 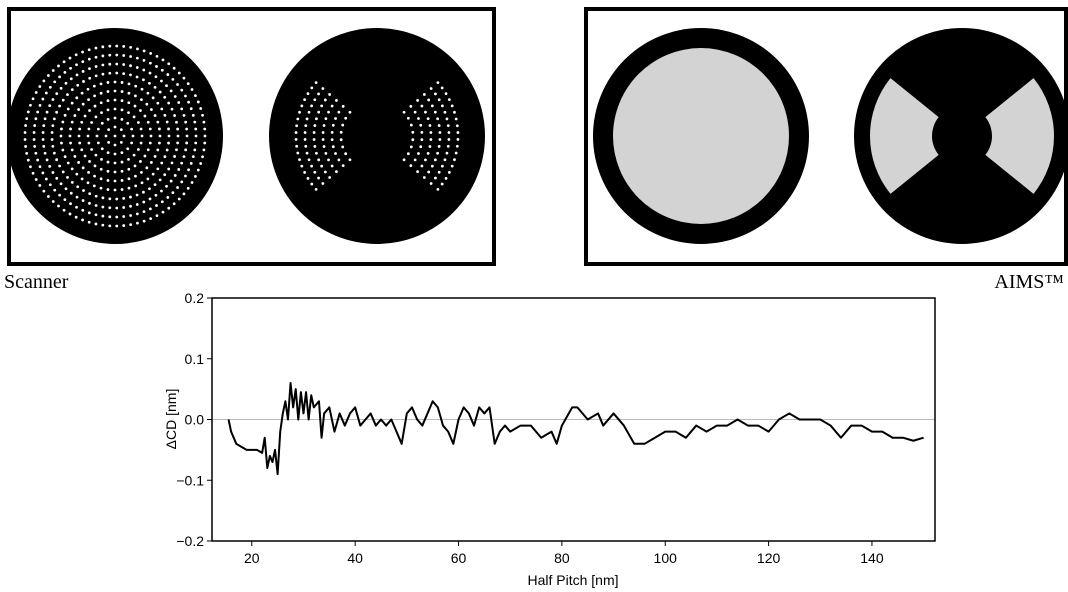 What do you see at coordinates (962, 136) in the screenshot?
I see `pupil-center` at bounding box center [962, 136].